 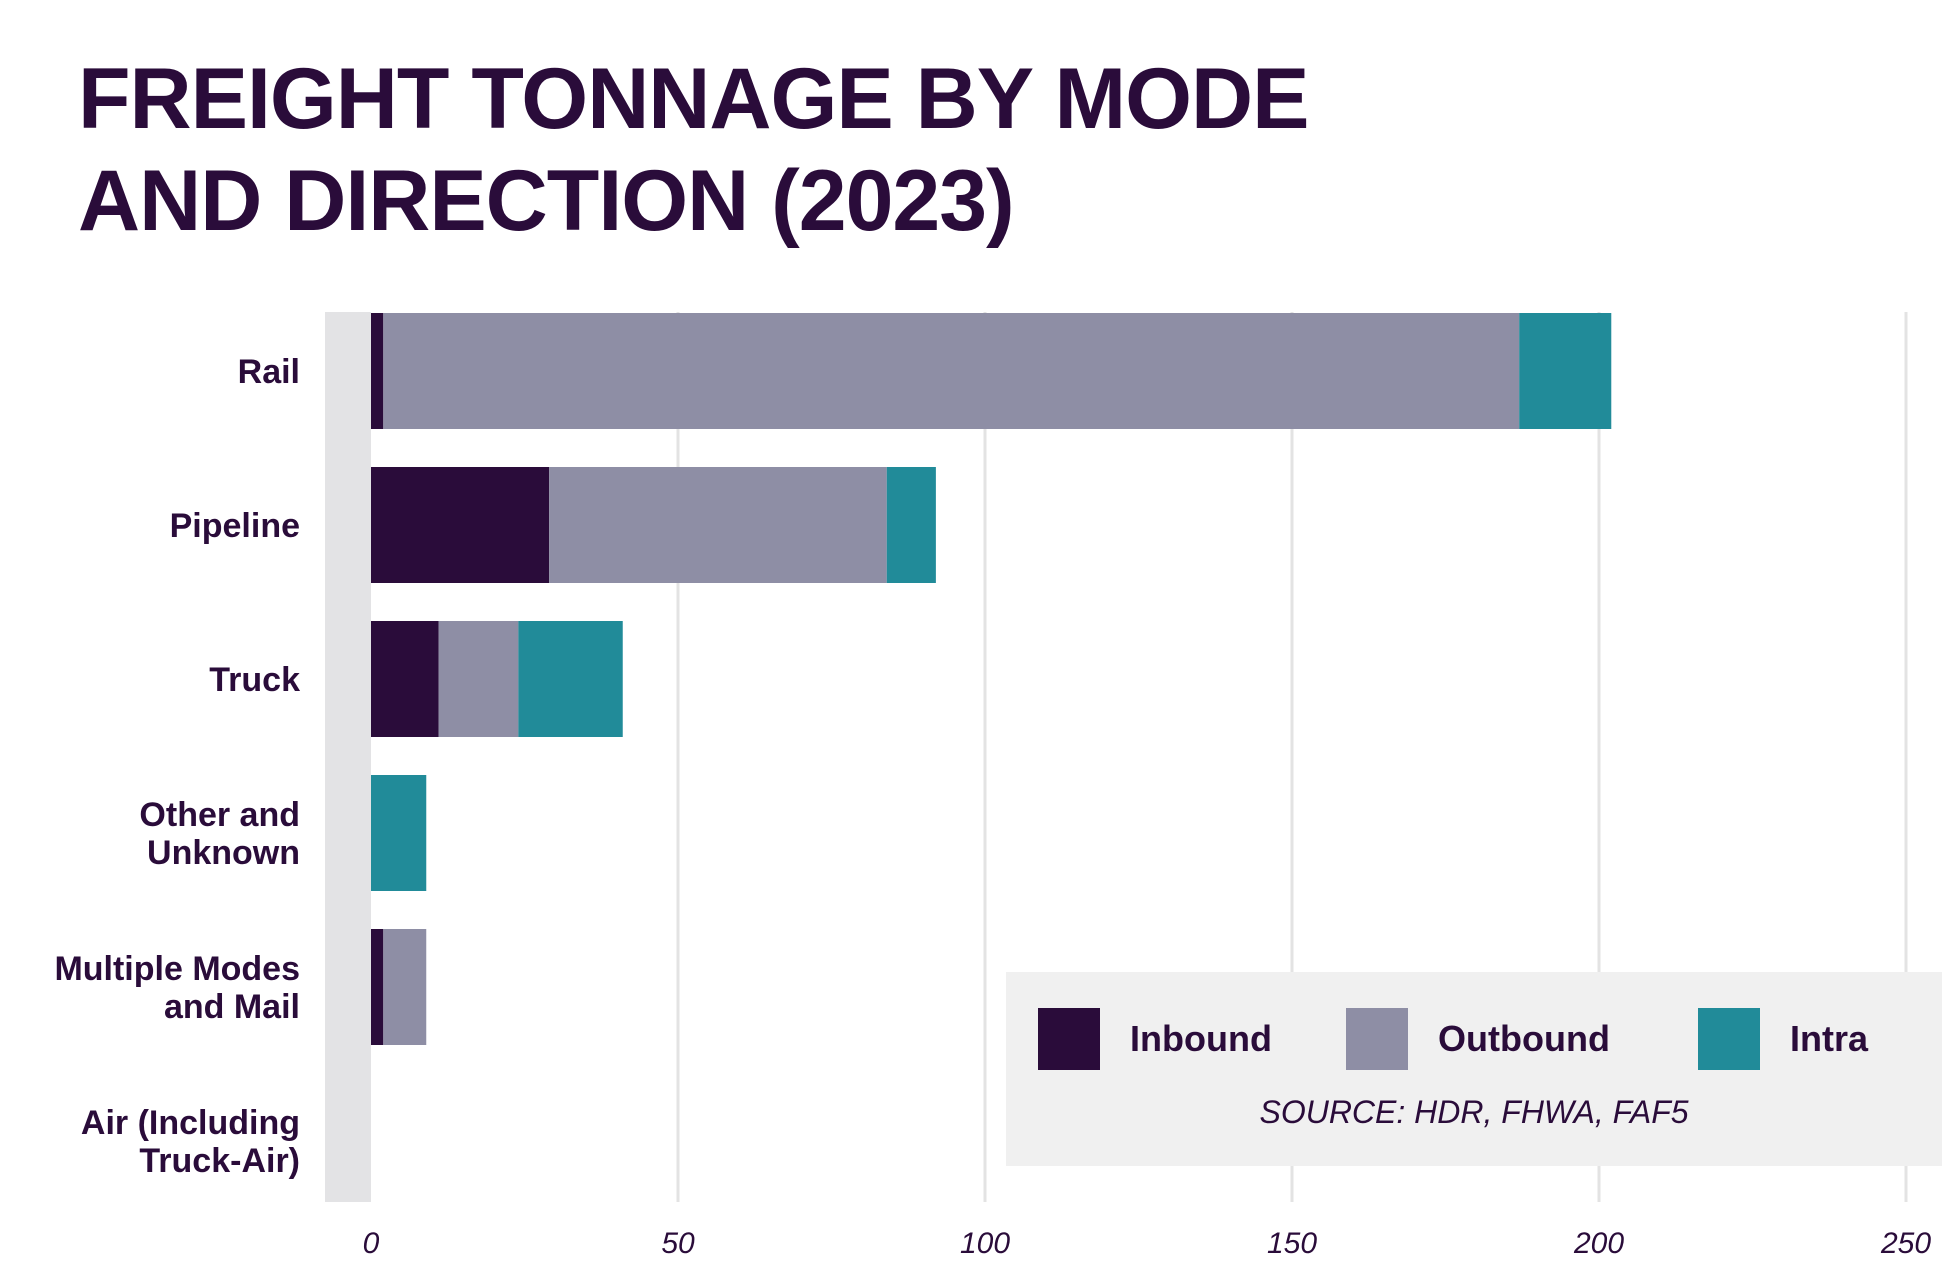 I want to click on category-label-line: Air (Including, so click(x=190, y=1123).